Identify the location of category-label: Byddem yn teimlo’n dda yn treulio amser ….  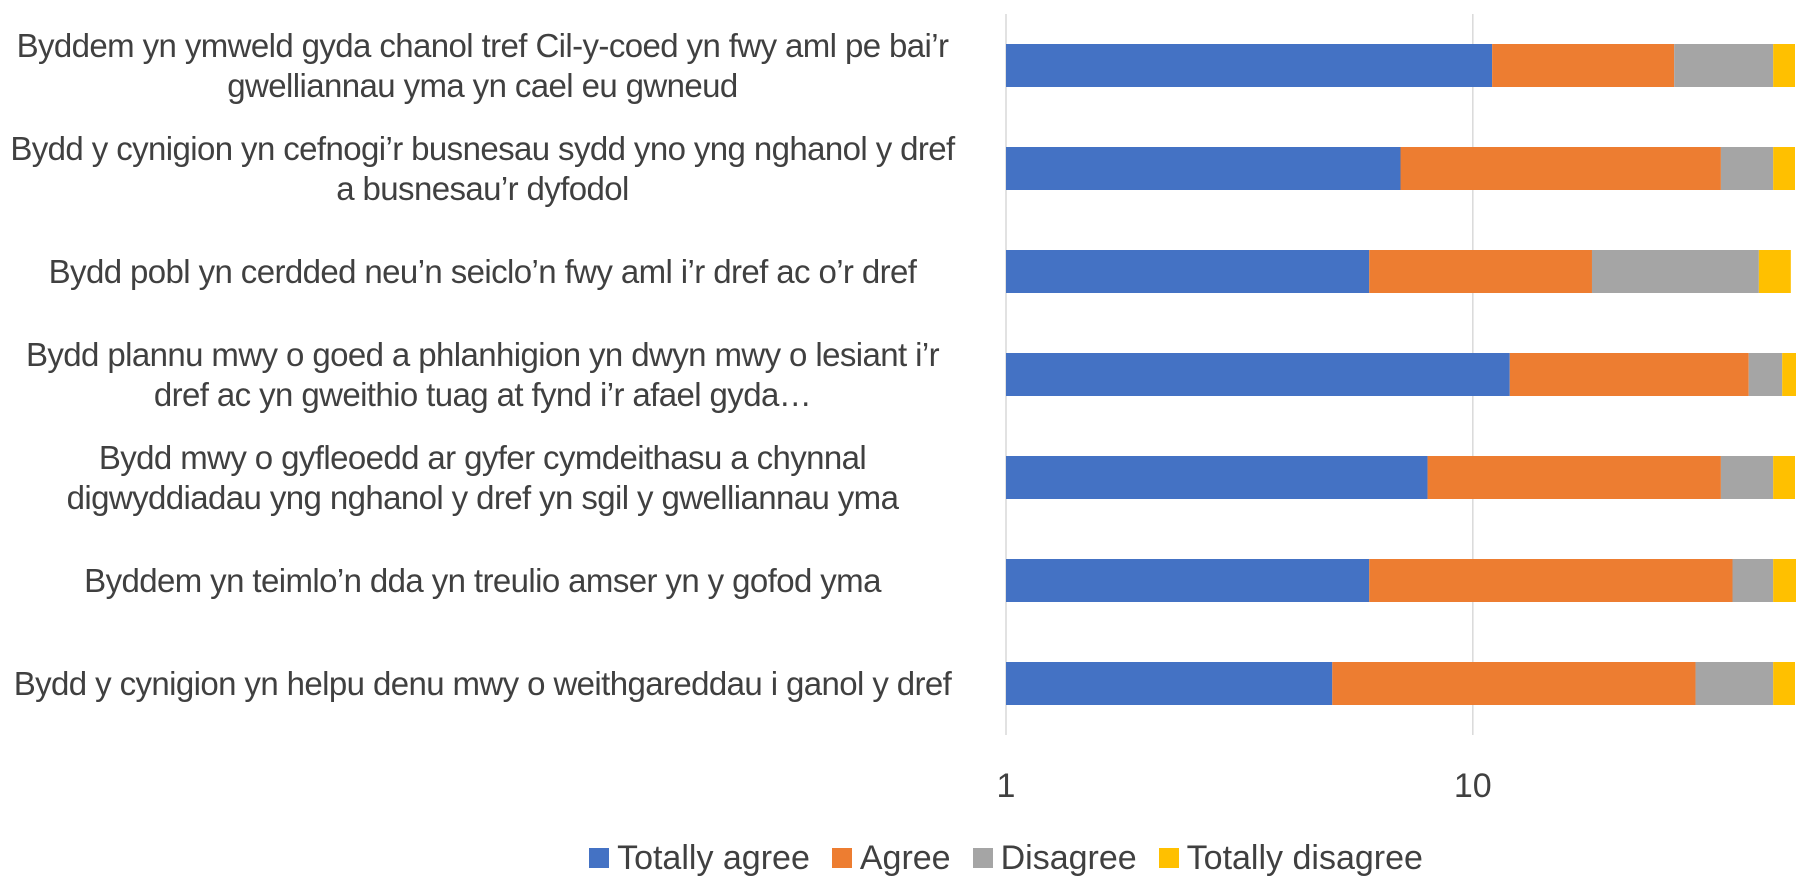
(482, 580).